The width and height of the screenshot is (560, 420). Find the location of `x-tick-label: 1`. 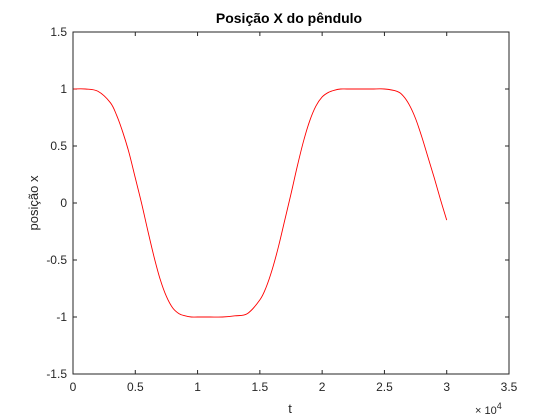

x-tick-label: 1 is located at coordinates (197, 387).